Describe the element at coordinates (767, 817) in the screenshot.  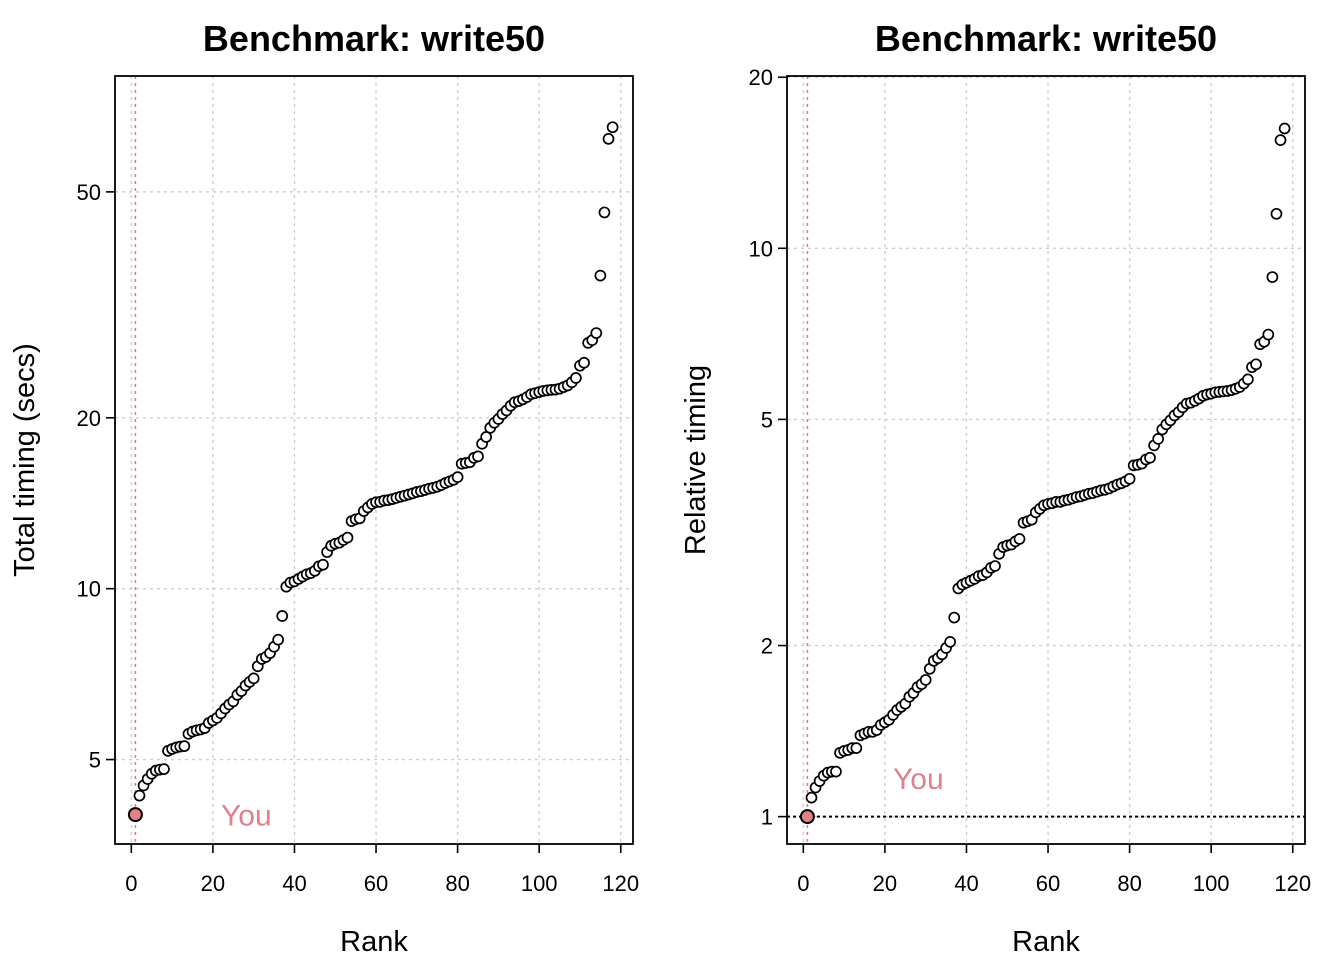
I see `y-tick-label: 1` at that location.